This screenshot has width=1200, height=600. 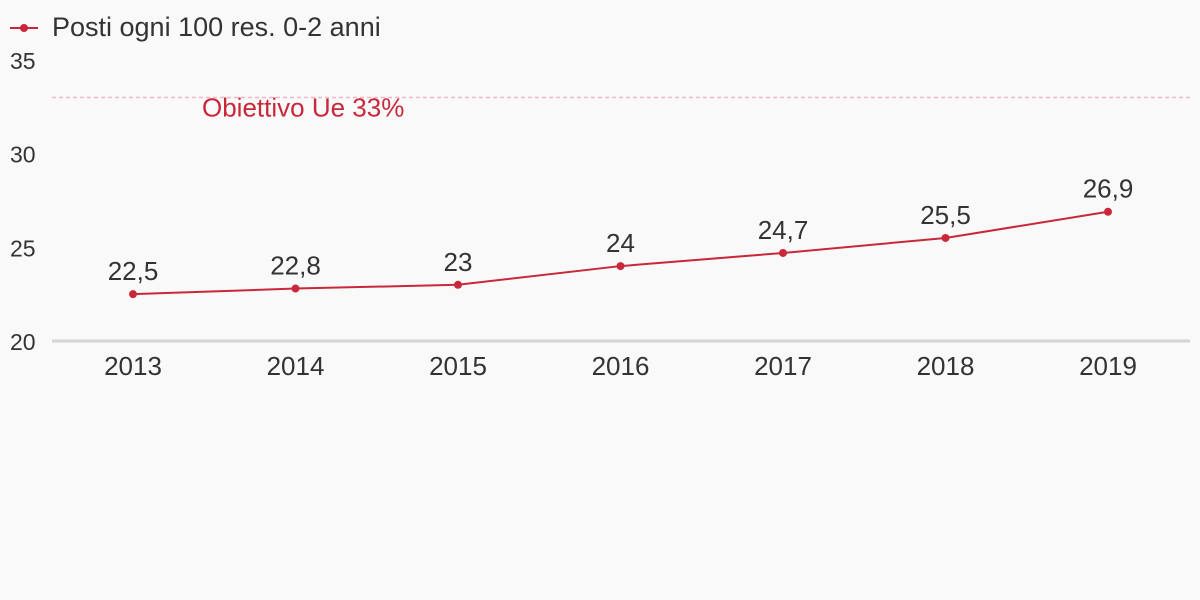 What do you see at coordinates (620, 243) in the screenshot?
I see `data-label: 24` at bounding box center [620, 243].